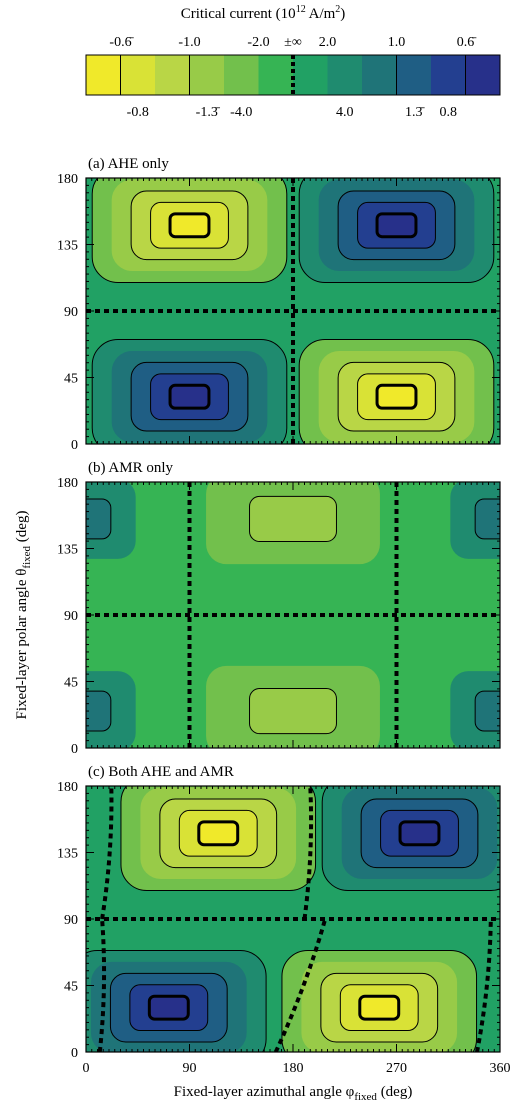 The height and width of the screenshot is (1108, 526). Describe the element at coordinates (138, 112) in the screenshot. I see `colorbar-bottom-label: -0.8` at that location.